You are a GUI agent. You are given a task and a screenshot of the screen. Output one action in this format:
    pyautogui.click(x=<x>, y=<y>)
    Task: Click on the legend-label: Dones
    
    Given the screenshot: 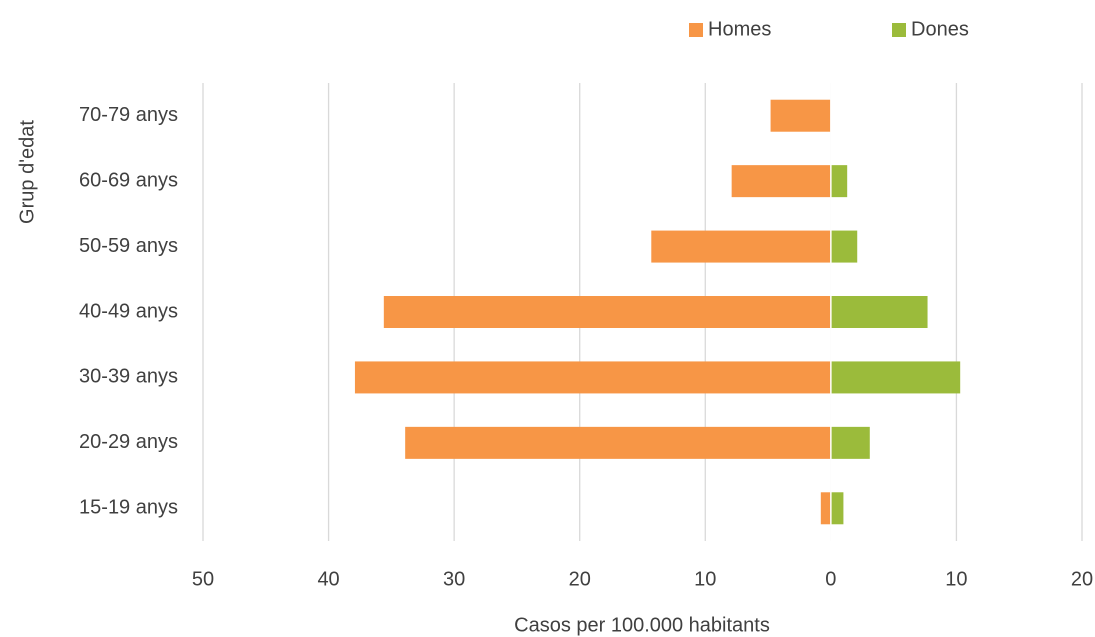 What is the action you would take?
    pyautogui.click(x=940, y=29)
    